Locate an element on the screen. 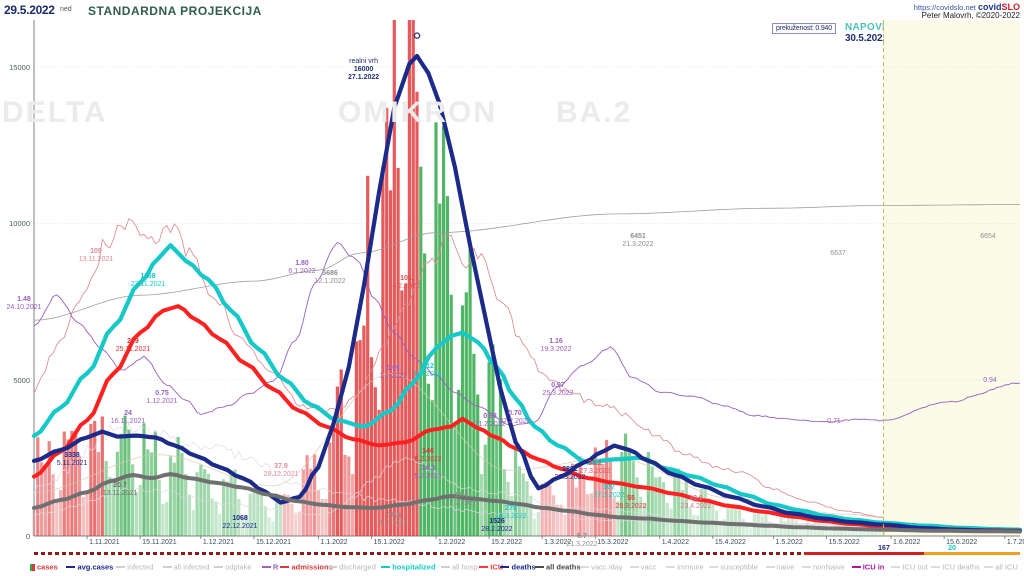 This screenshot has width=1024, height=576. legend-item-admissions: admissions is located at coordinates (306, 567).